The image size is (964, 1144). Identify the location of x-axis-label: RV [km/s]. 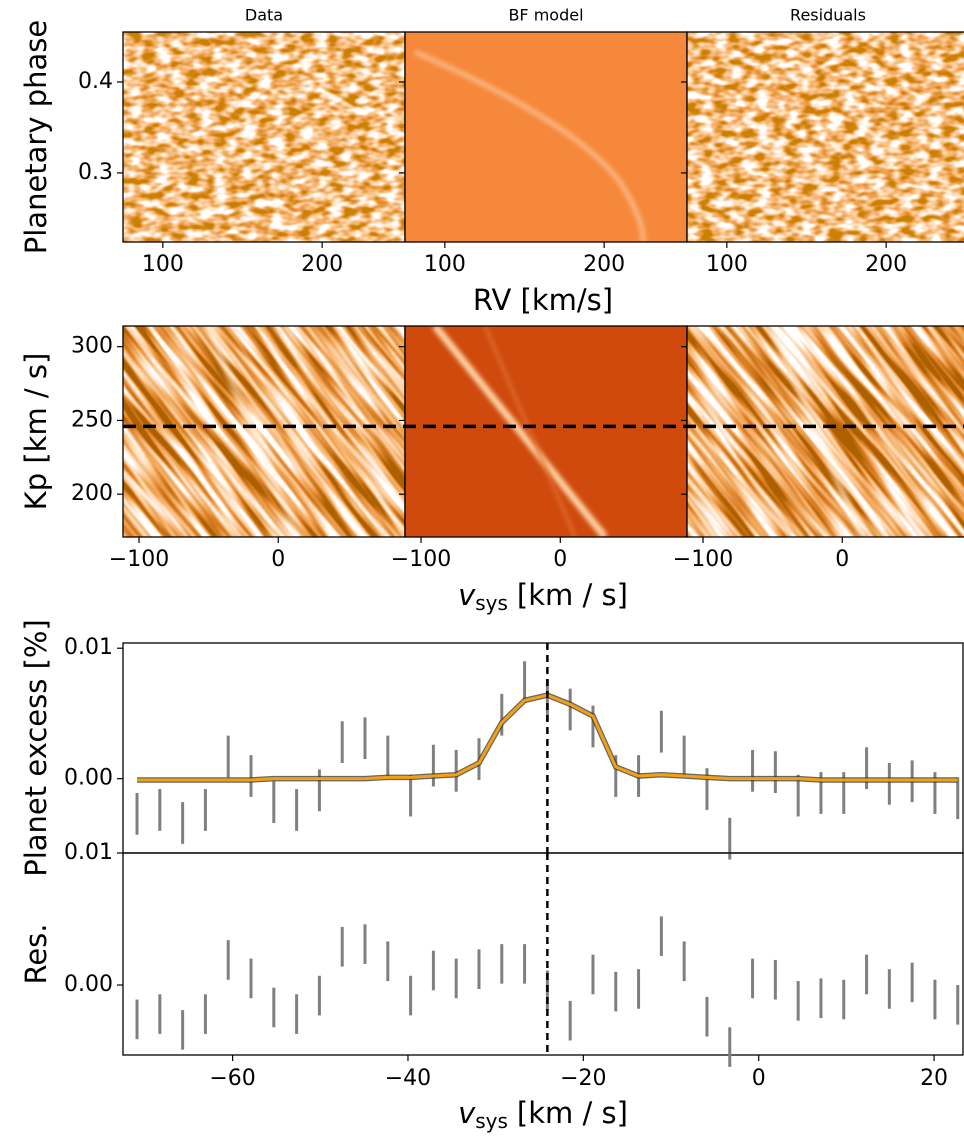
(543, 300).